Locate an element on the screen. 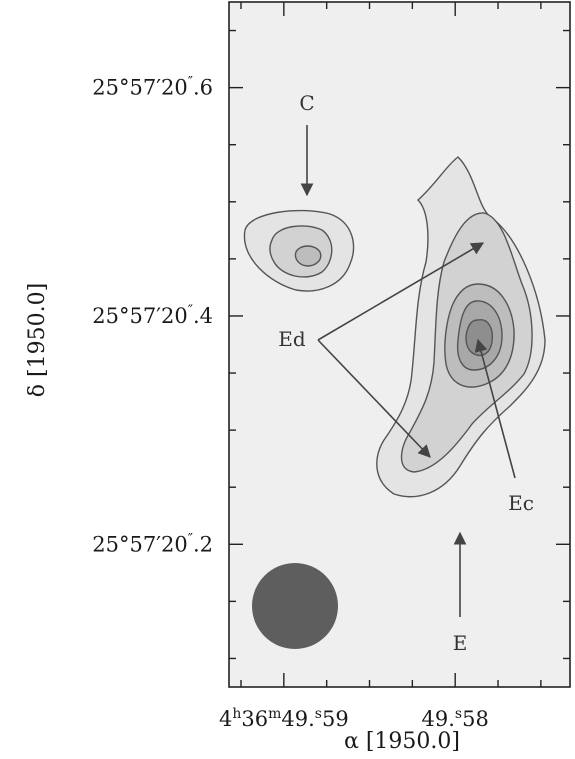 The image size is (575, 759). x-tick-label: 49.s58 is located at coordinates (455, 718).